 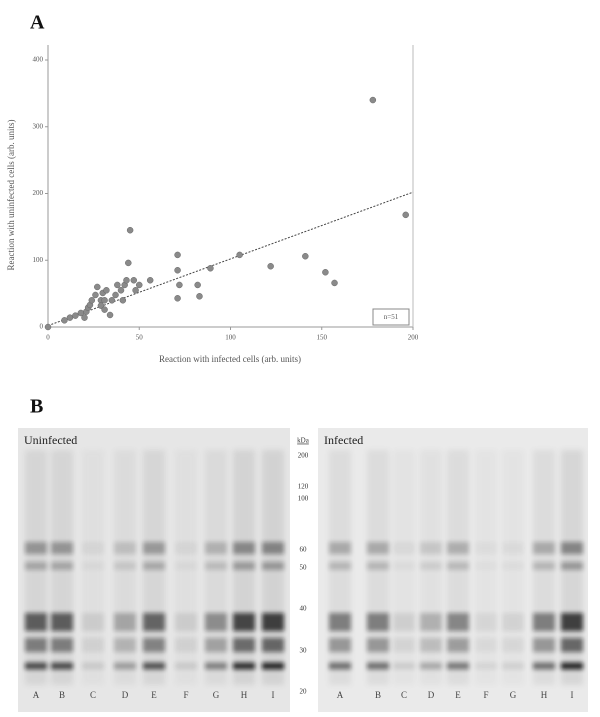 I want to click on kda-label: kDa, so click(x=303, y=441).